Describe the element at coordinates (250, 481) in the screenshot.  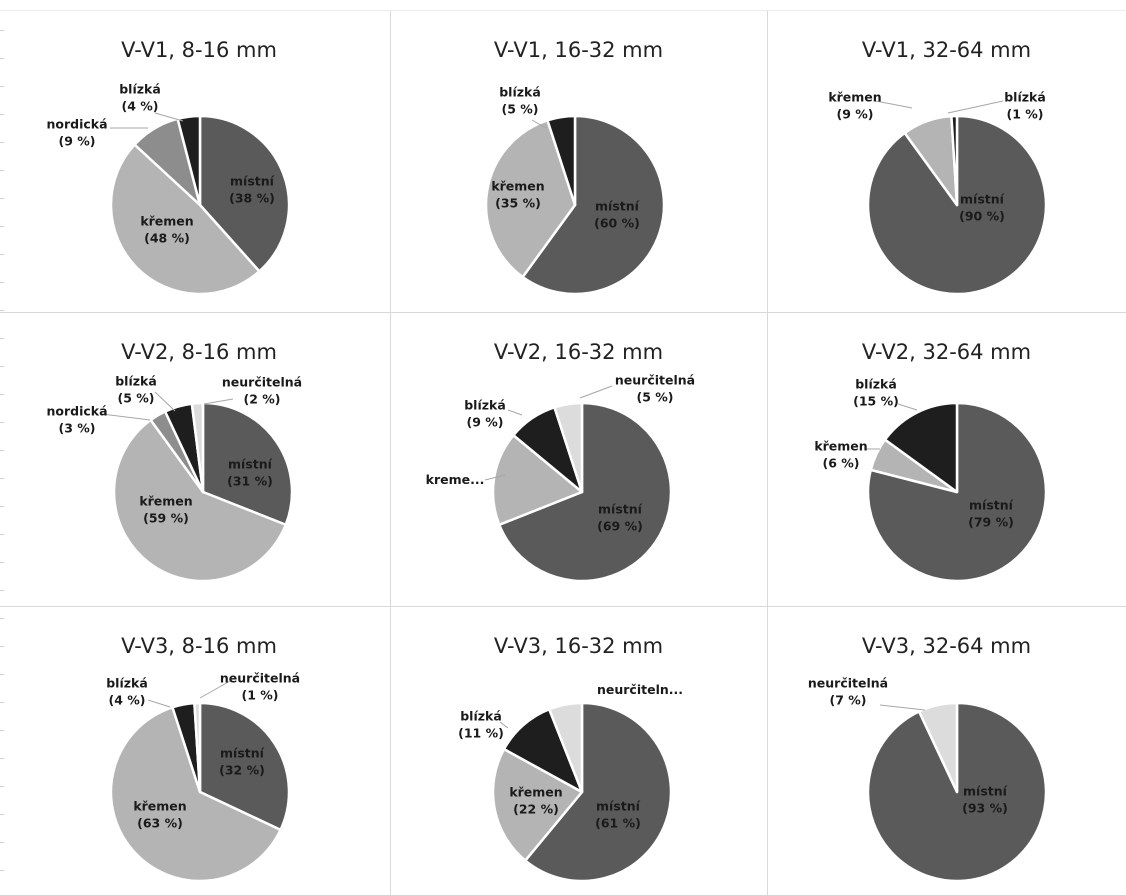
I see `slice-data-label: (31 %)` at that location.